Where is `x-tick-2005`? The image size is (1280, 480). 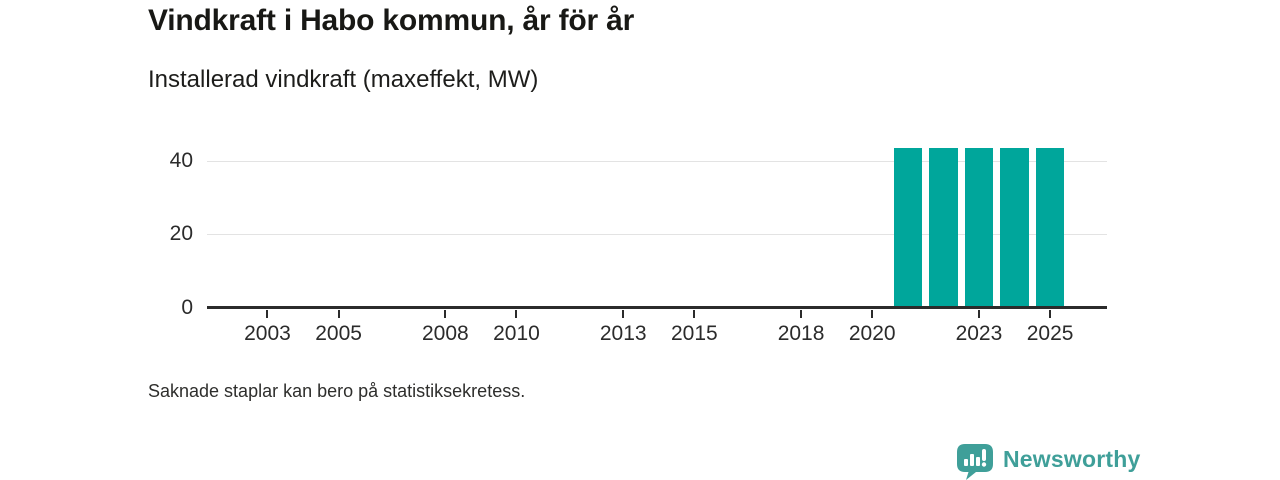
x-tick-2005 is located at coordinates (338, 314).